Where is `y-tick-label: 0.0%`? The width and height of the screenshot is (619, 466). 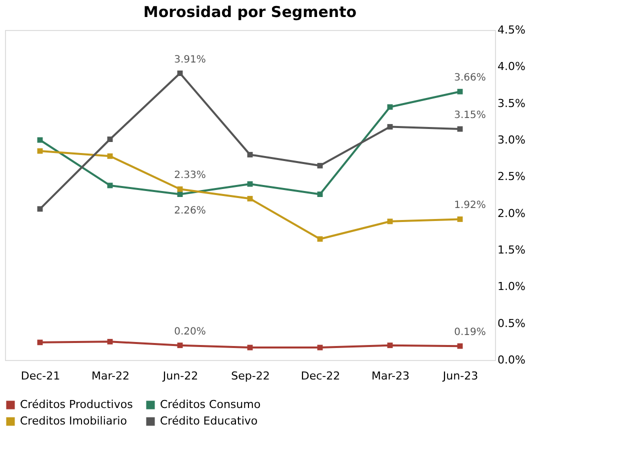 y-tick-label: 0.0% is located at coordinates (512, 360).